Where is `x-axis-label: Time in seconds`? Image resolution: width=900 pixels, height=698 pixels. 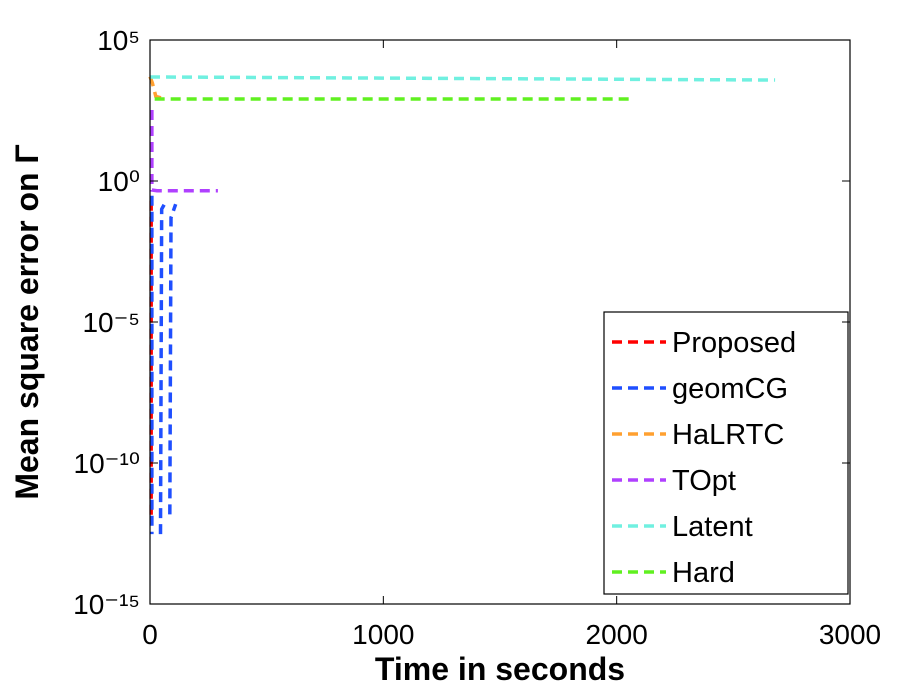
x-axis-label: Time in seconds is located at coordinates (500, 669).